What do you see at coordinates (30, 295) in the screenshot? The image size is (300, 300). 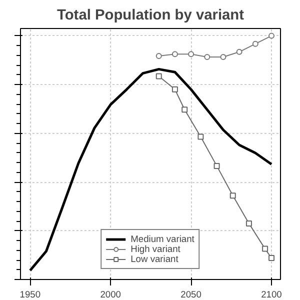 I see `x-tick-label: 1950` at bounding box center [30, 295].